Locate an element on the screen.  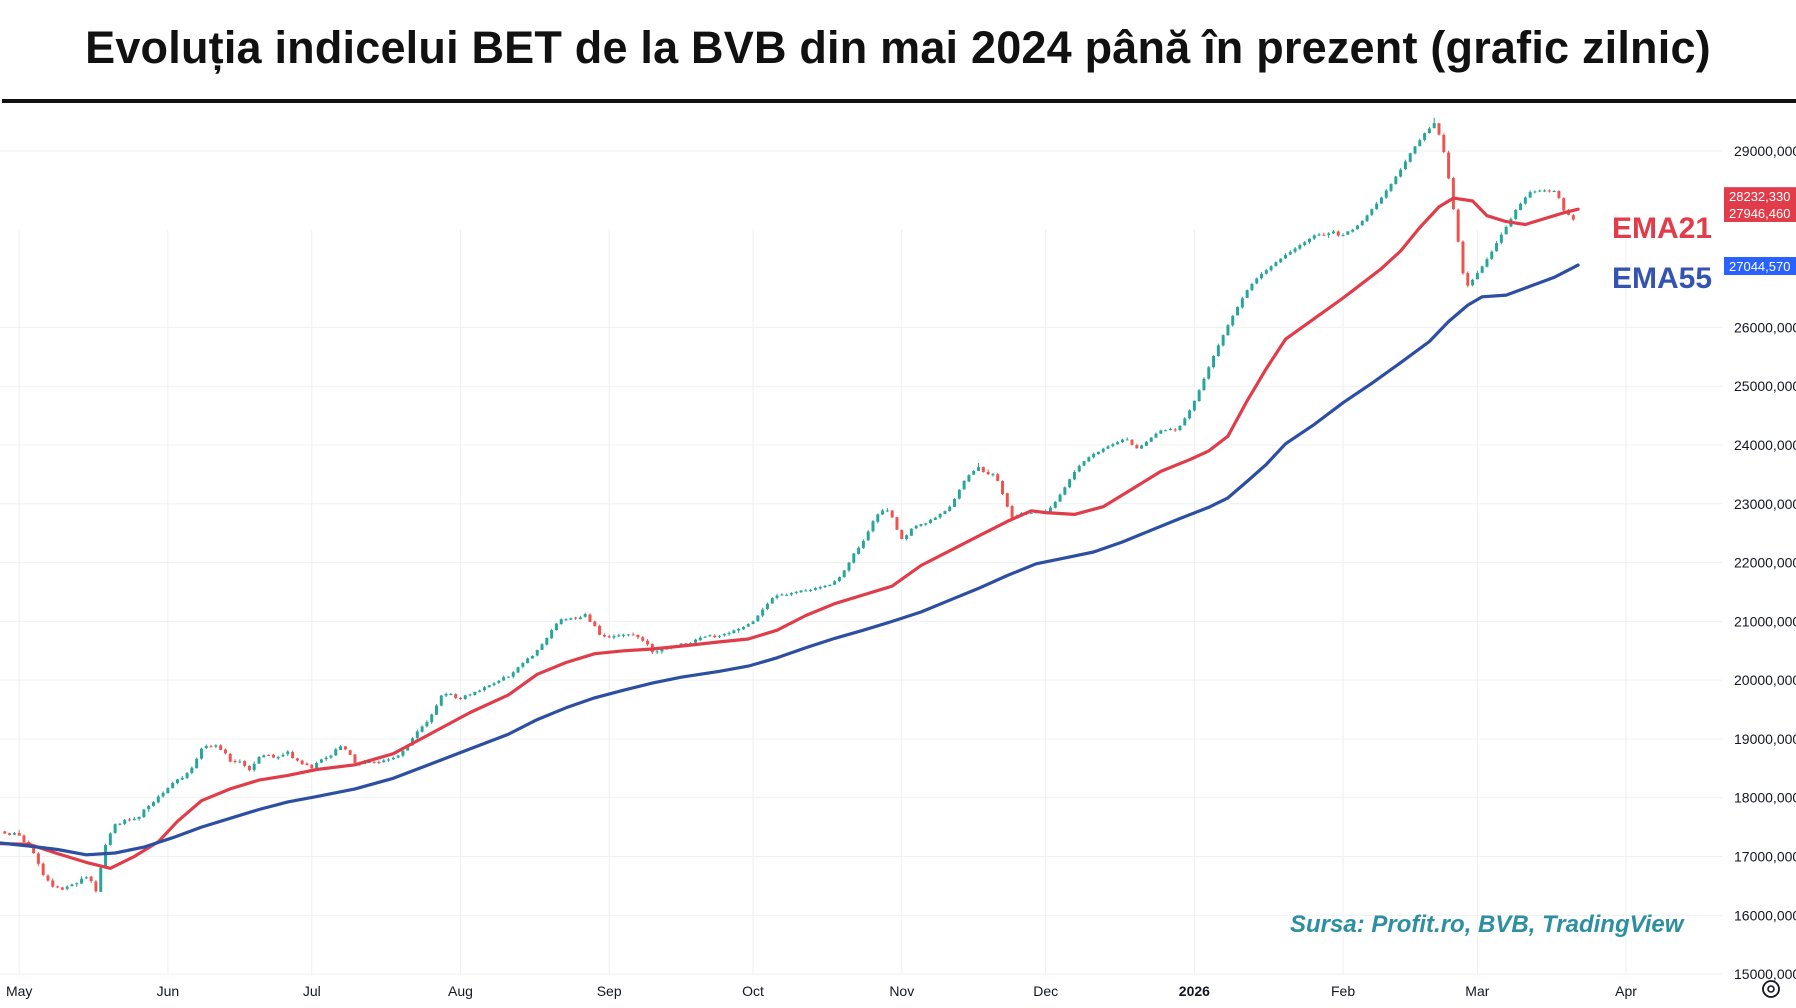
ema21-label: EMA21 is located at coordinates (1662, 228).